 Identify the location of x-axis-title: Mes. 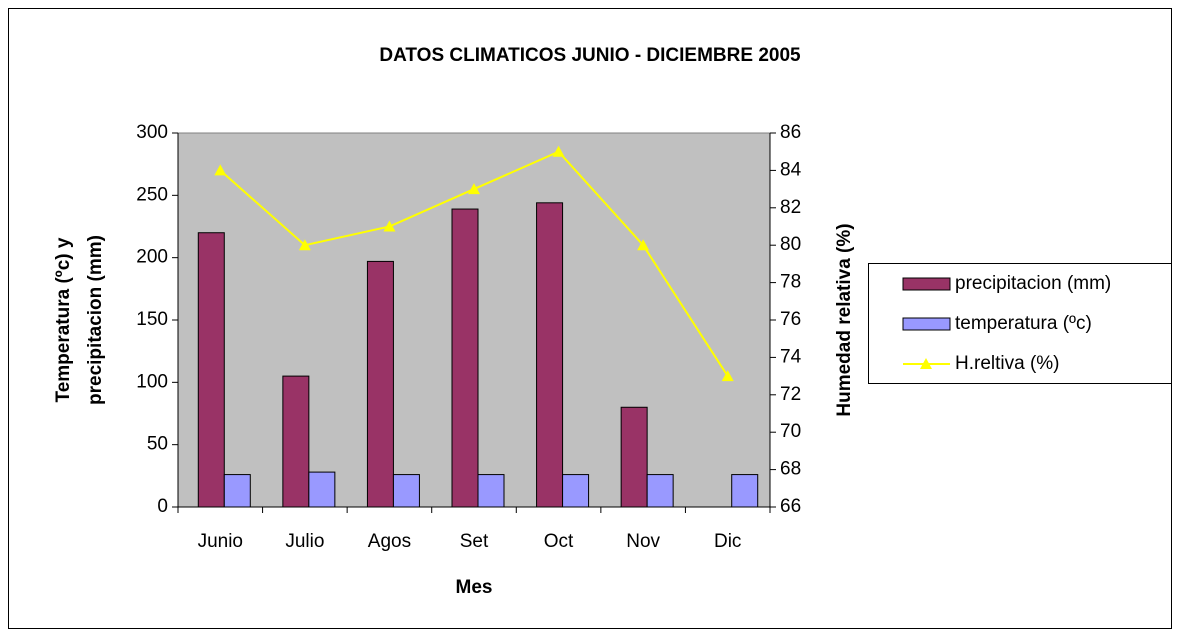
(474, 587).